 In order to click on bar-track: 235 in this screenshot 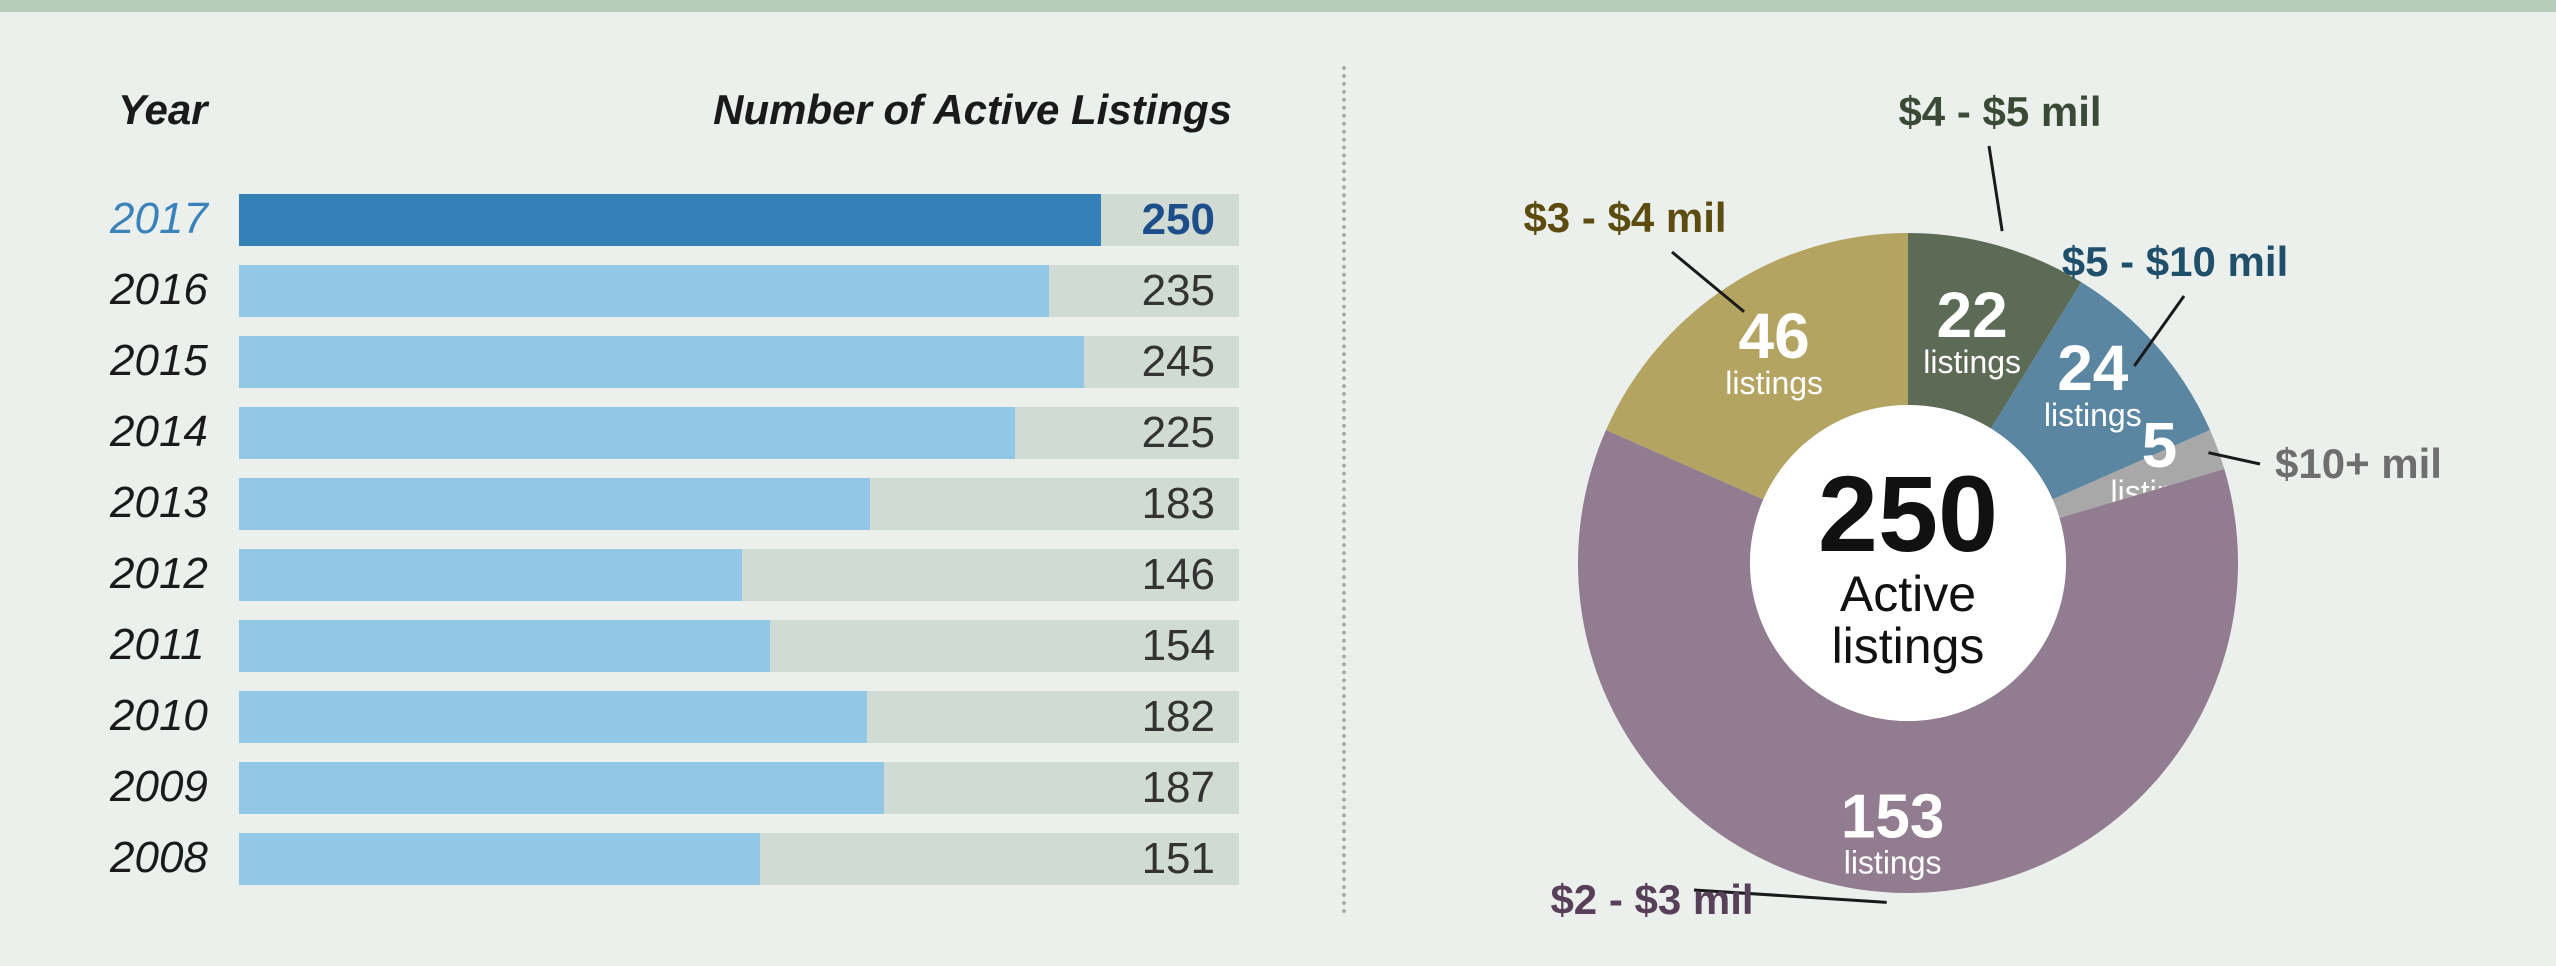, I will do `click(739, 291)`.